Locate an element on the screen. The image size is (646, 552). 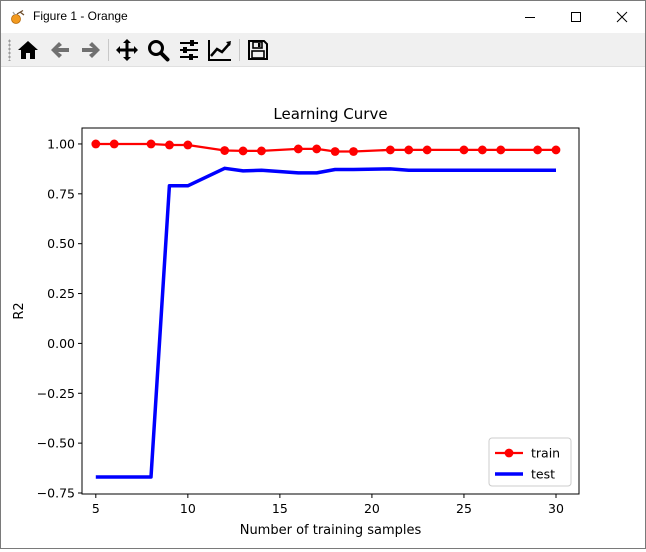
close-button is located at coordinates (622, 16).